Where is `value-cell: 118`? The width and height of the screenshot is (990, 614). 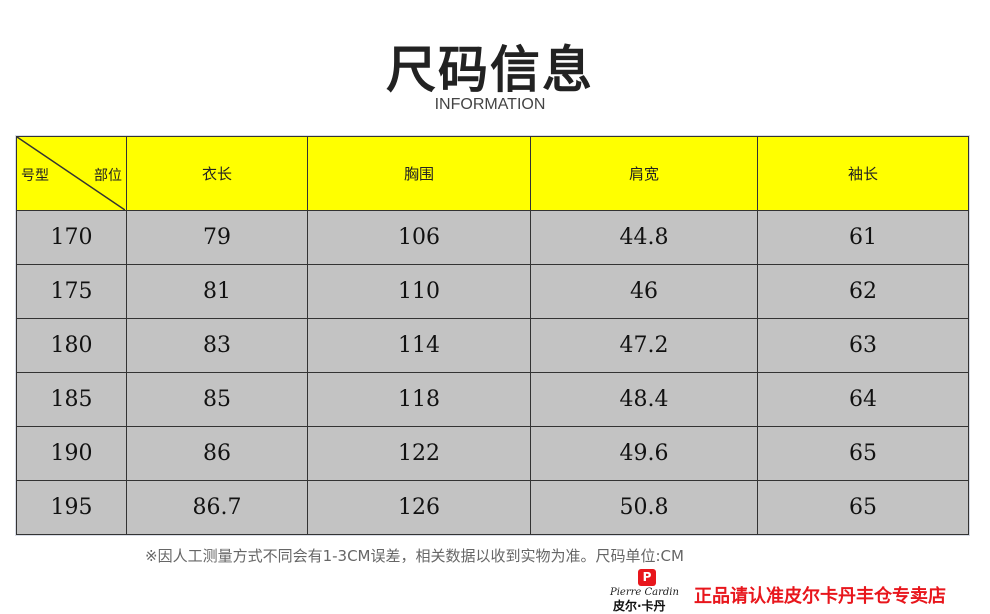
value-cell: 118 is located at coordinates (419, 399).